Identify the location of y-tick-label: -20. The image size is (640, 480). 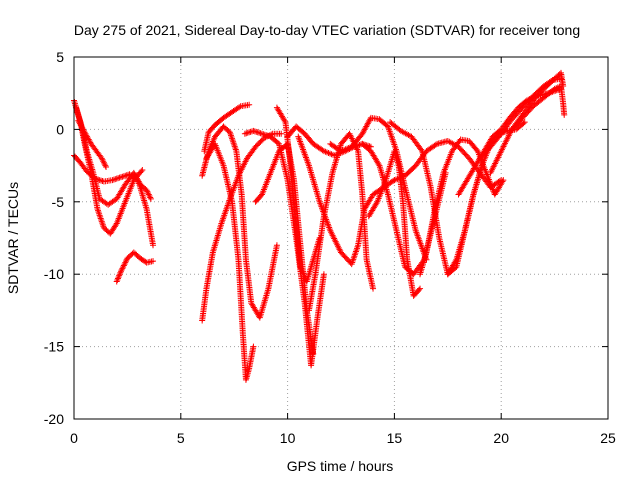
(54, 419).